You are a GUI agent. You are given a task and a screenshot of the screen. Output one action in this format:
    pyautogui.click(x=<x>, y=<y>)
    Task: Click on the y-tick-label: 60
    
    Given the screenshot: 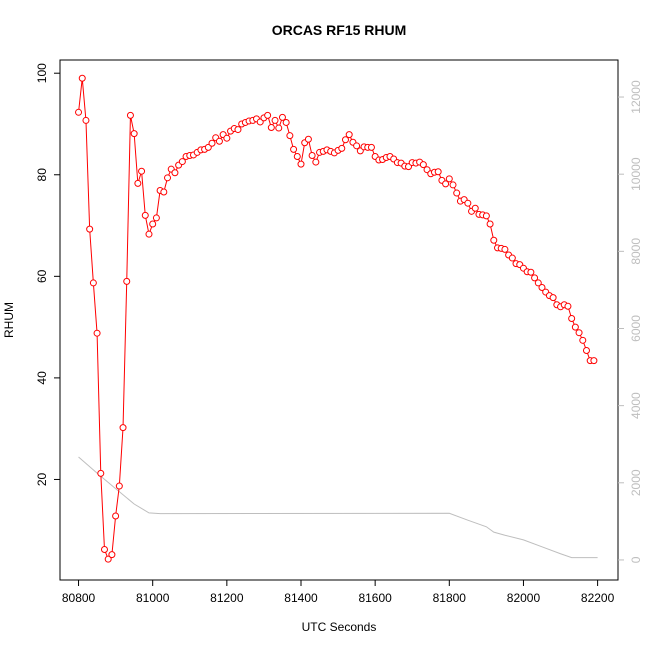 What is the action you would take?
    pyautogui.click(x=42, y=276)
    